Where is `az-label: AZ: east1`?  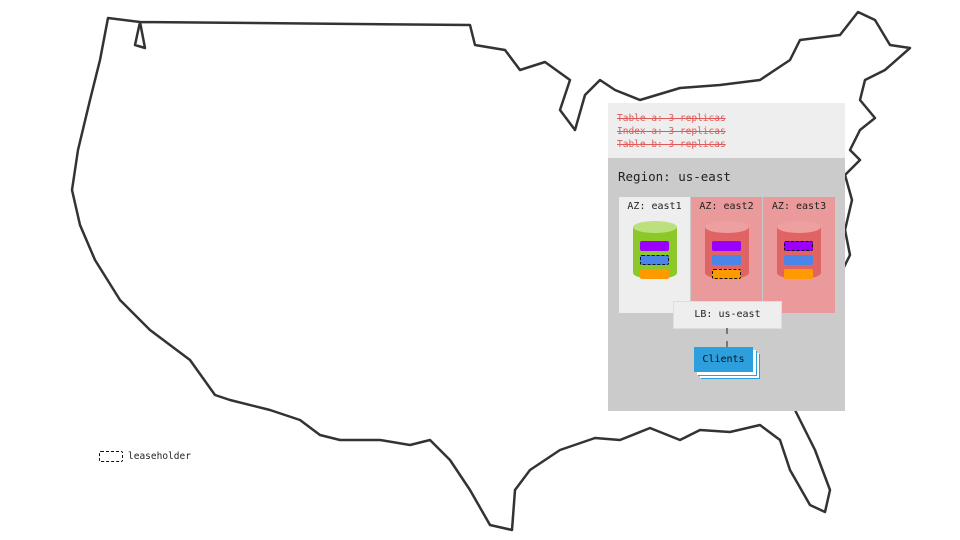
az-label: AZ: east1 is located at coordinates (654, 206).